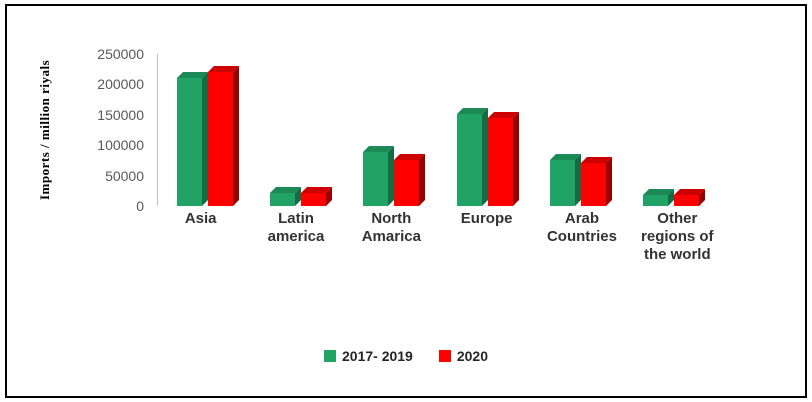 This screenshot has height=402, width=812. What do you see at coordinates (296, 227) in the screenshot?
I see `x-label-1: Latin america` at bounding box center [296, 227].